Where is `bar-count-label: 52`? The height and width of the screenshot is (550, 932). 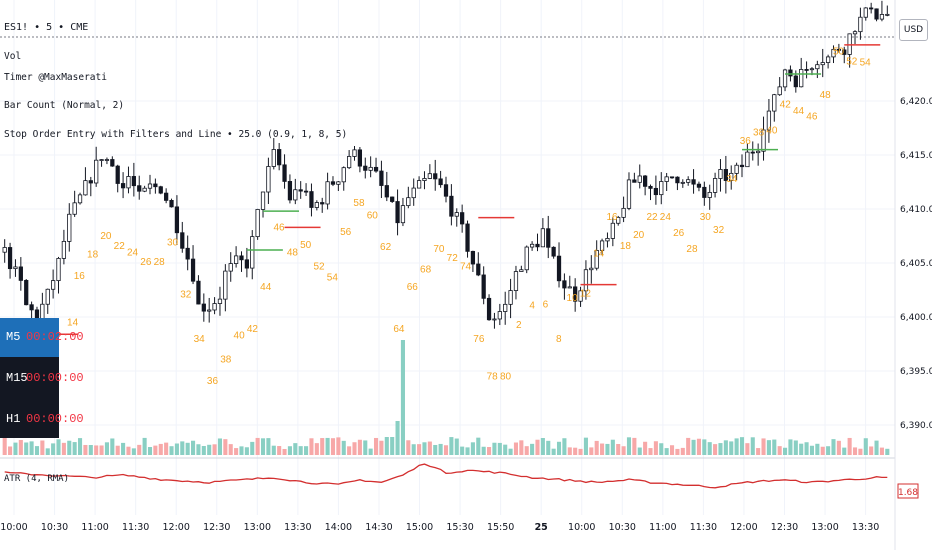
bar-count-label: 52 is located at coordinates (319, 266).